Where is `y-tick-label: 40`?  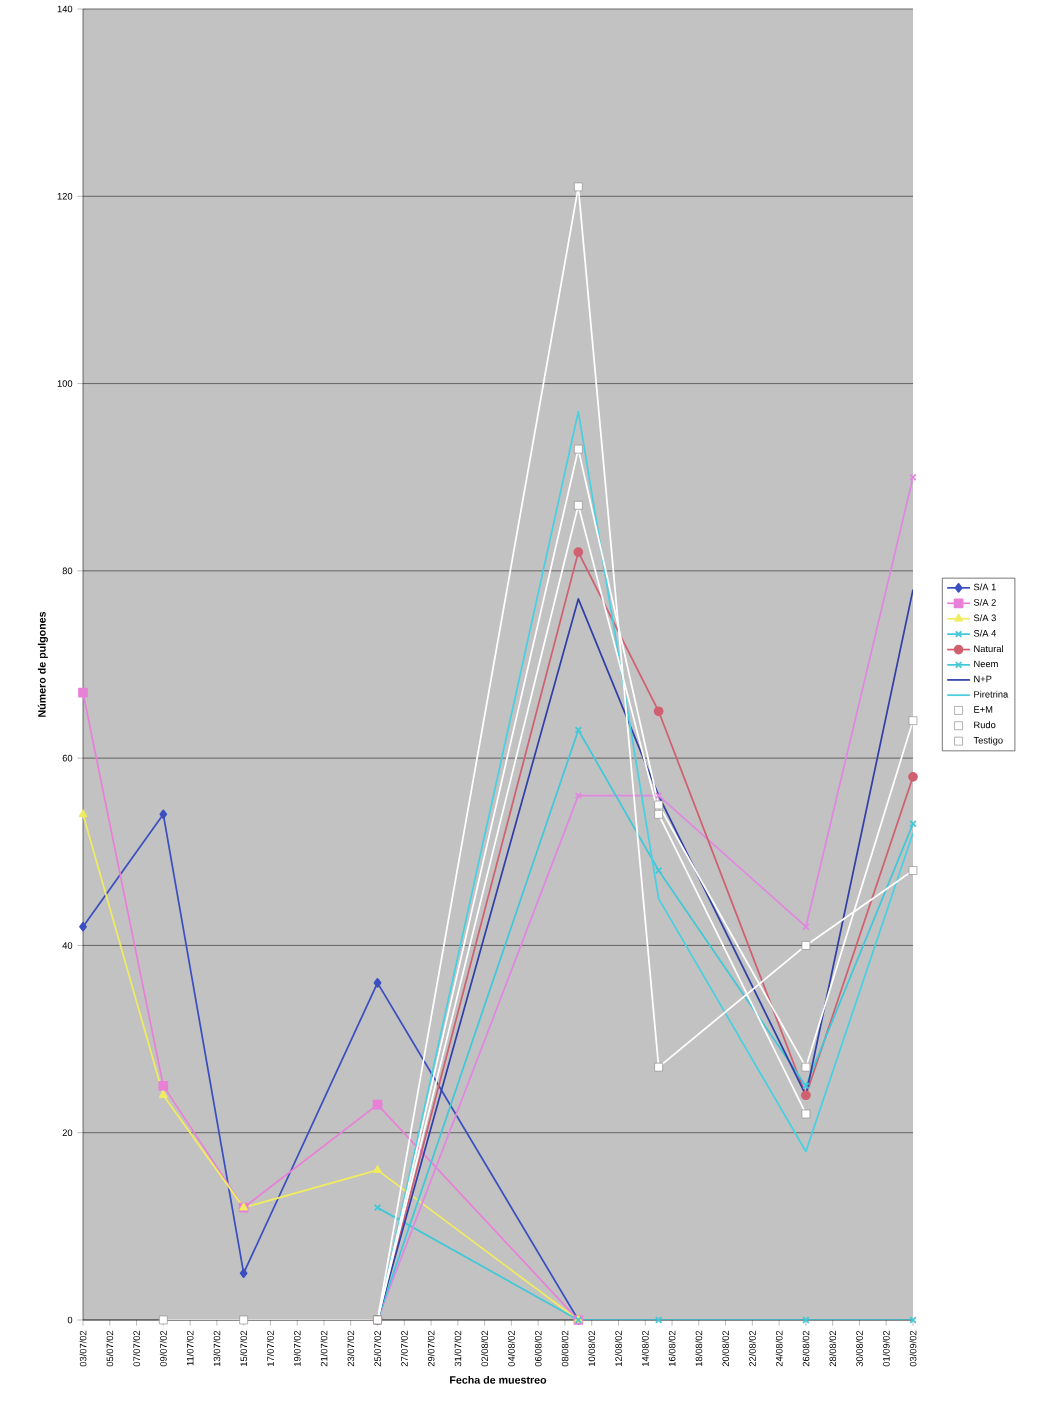
y-tick-label: 40 is located at coordinates (67, 945).